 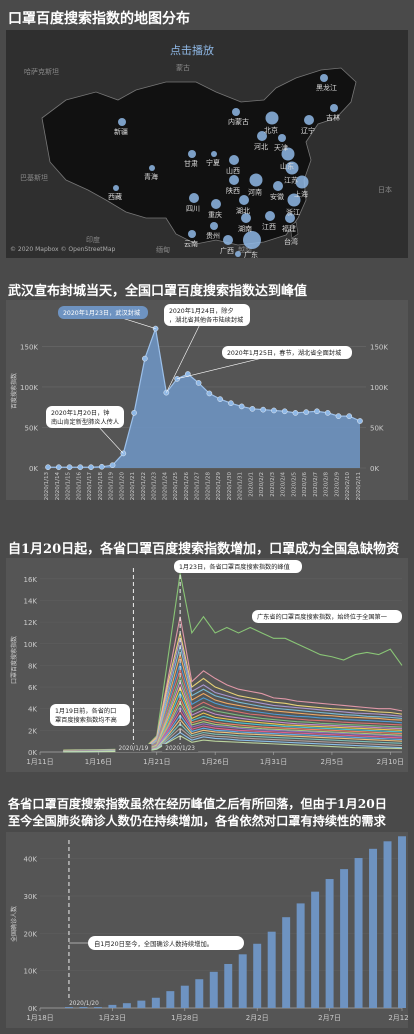 What do you see at coordinates (165, 486) in the screenshot?
I see `x-tick-label: 2020/1/24` at bounding box center [165, 486].